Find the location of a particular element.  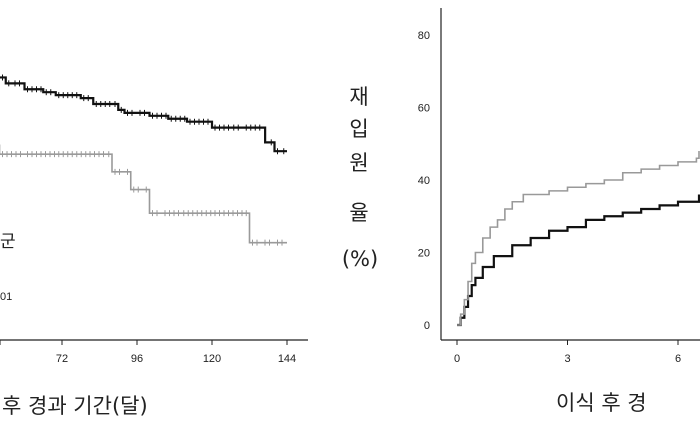

left-x-tick-label: 72 is located at coordinates (62, 359).